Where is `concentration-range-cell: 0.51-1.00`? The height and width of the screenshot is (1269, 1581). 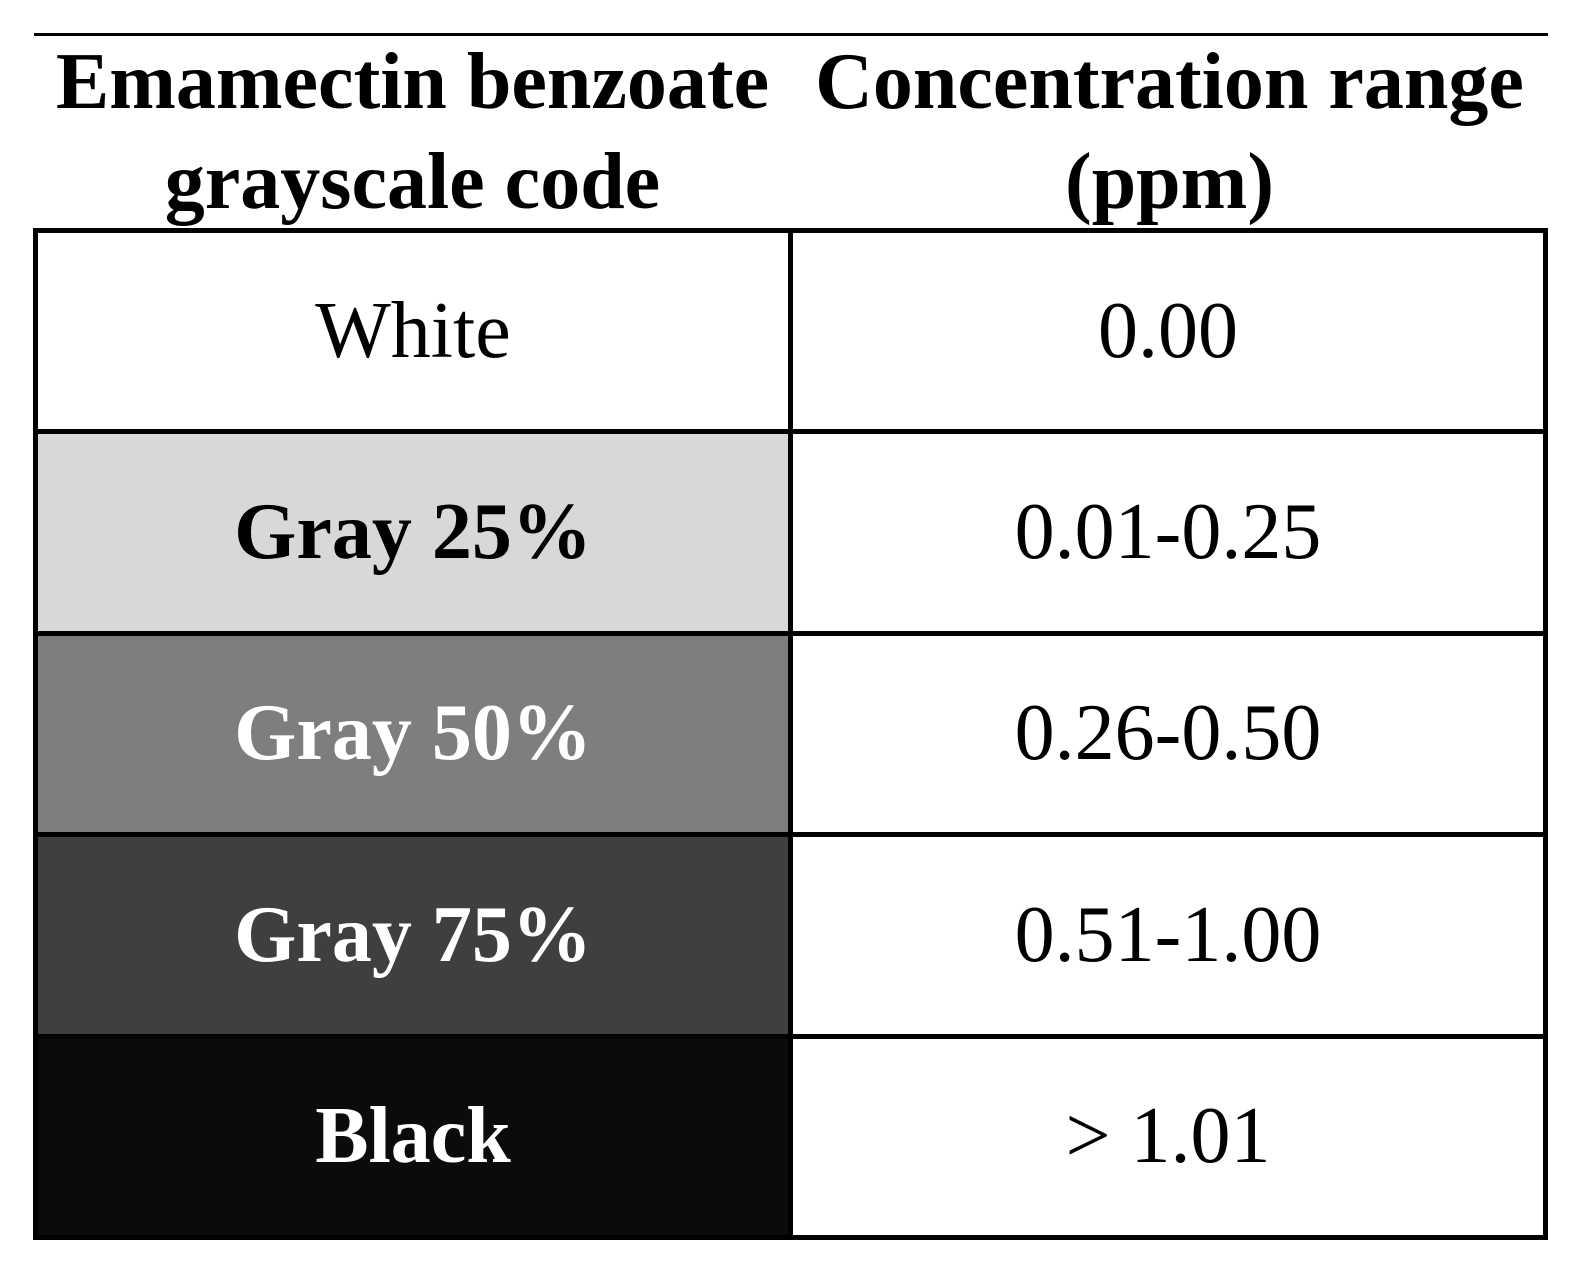 concentration-range-cell: 0.51-1.00 is located at coordinates (1168, 935).